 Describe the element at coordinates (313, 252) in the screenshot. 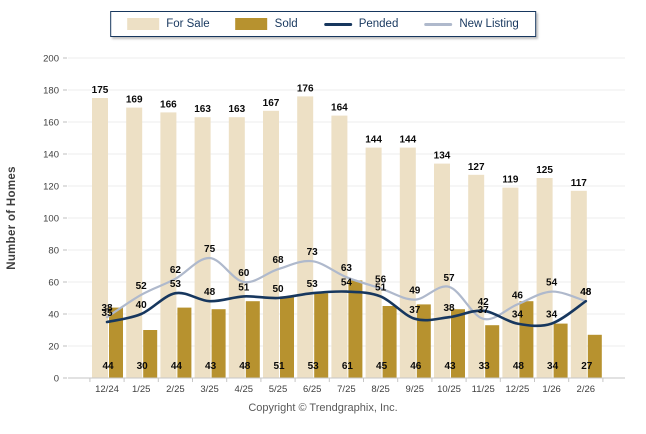

I see `svg-text: 73` at that location.